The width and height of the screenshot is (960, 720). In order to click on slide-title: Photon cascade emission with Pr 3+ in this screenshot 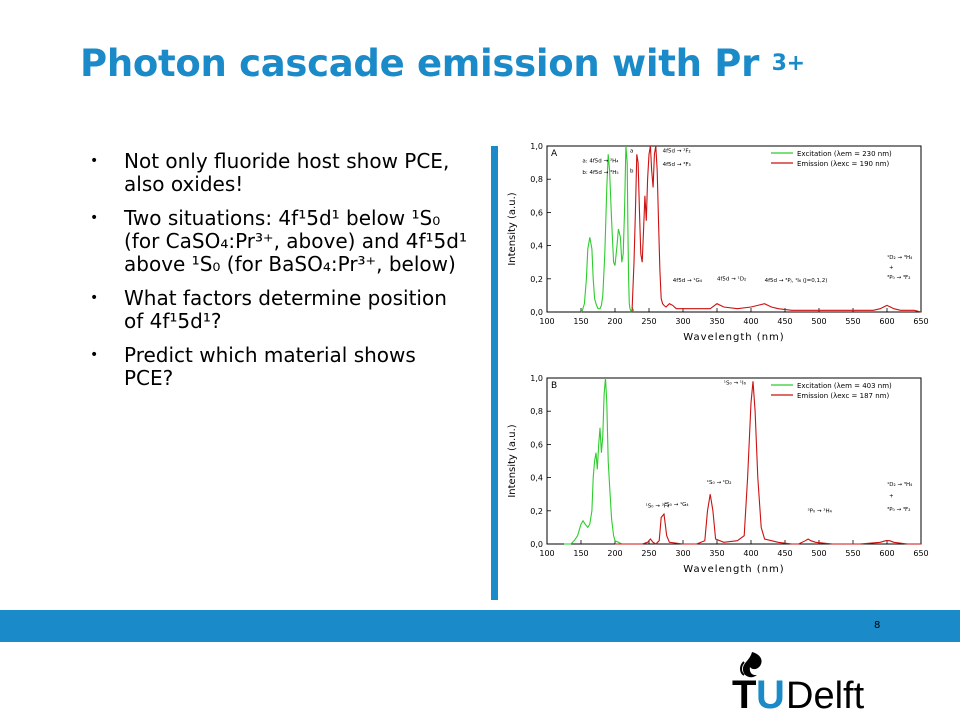, I will do `click(442, 63)`.